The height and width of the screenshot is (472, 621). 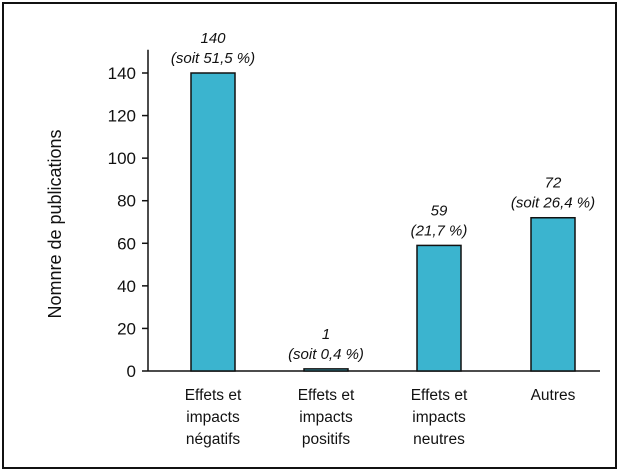 What do you see at coordinates (122, 73) in the screenshot?
I see `y-tick-label: 140` at bounding box center [122, 73].